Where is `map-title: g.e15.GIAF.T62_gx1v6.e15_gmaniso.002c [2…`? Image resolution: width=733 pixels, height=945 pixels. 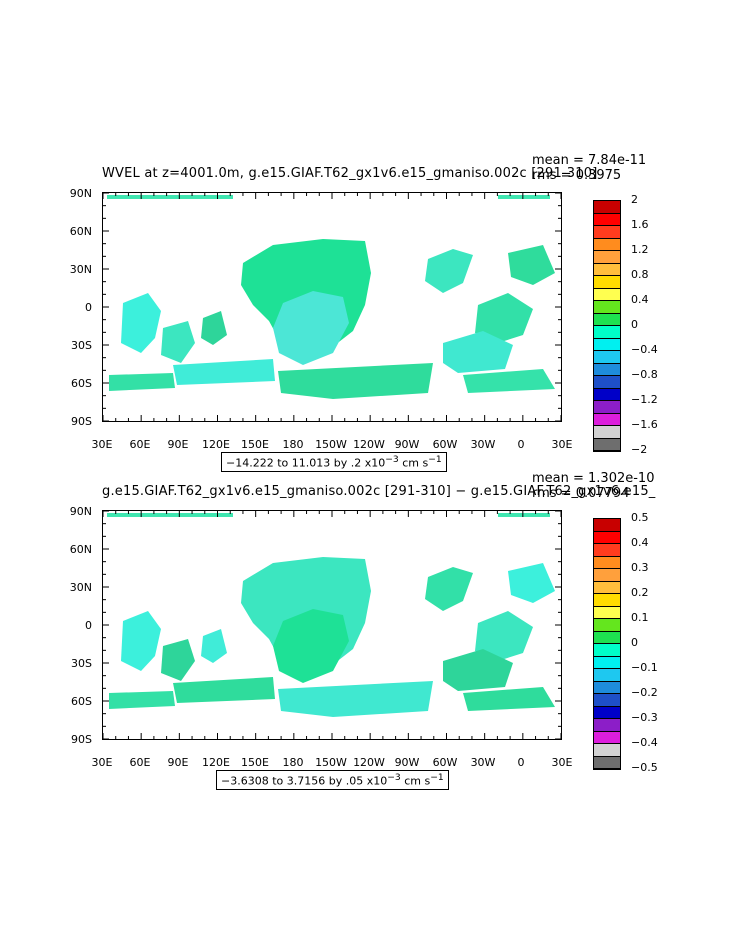
map-title: g.e15.GIAF.T62_gx1v6.e15_gmaniso.002c [2… is located at coordinates (379, 491).